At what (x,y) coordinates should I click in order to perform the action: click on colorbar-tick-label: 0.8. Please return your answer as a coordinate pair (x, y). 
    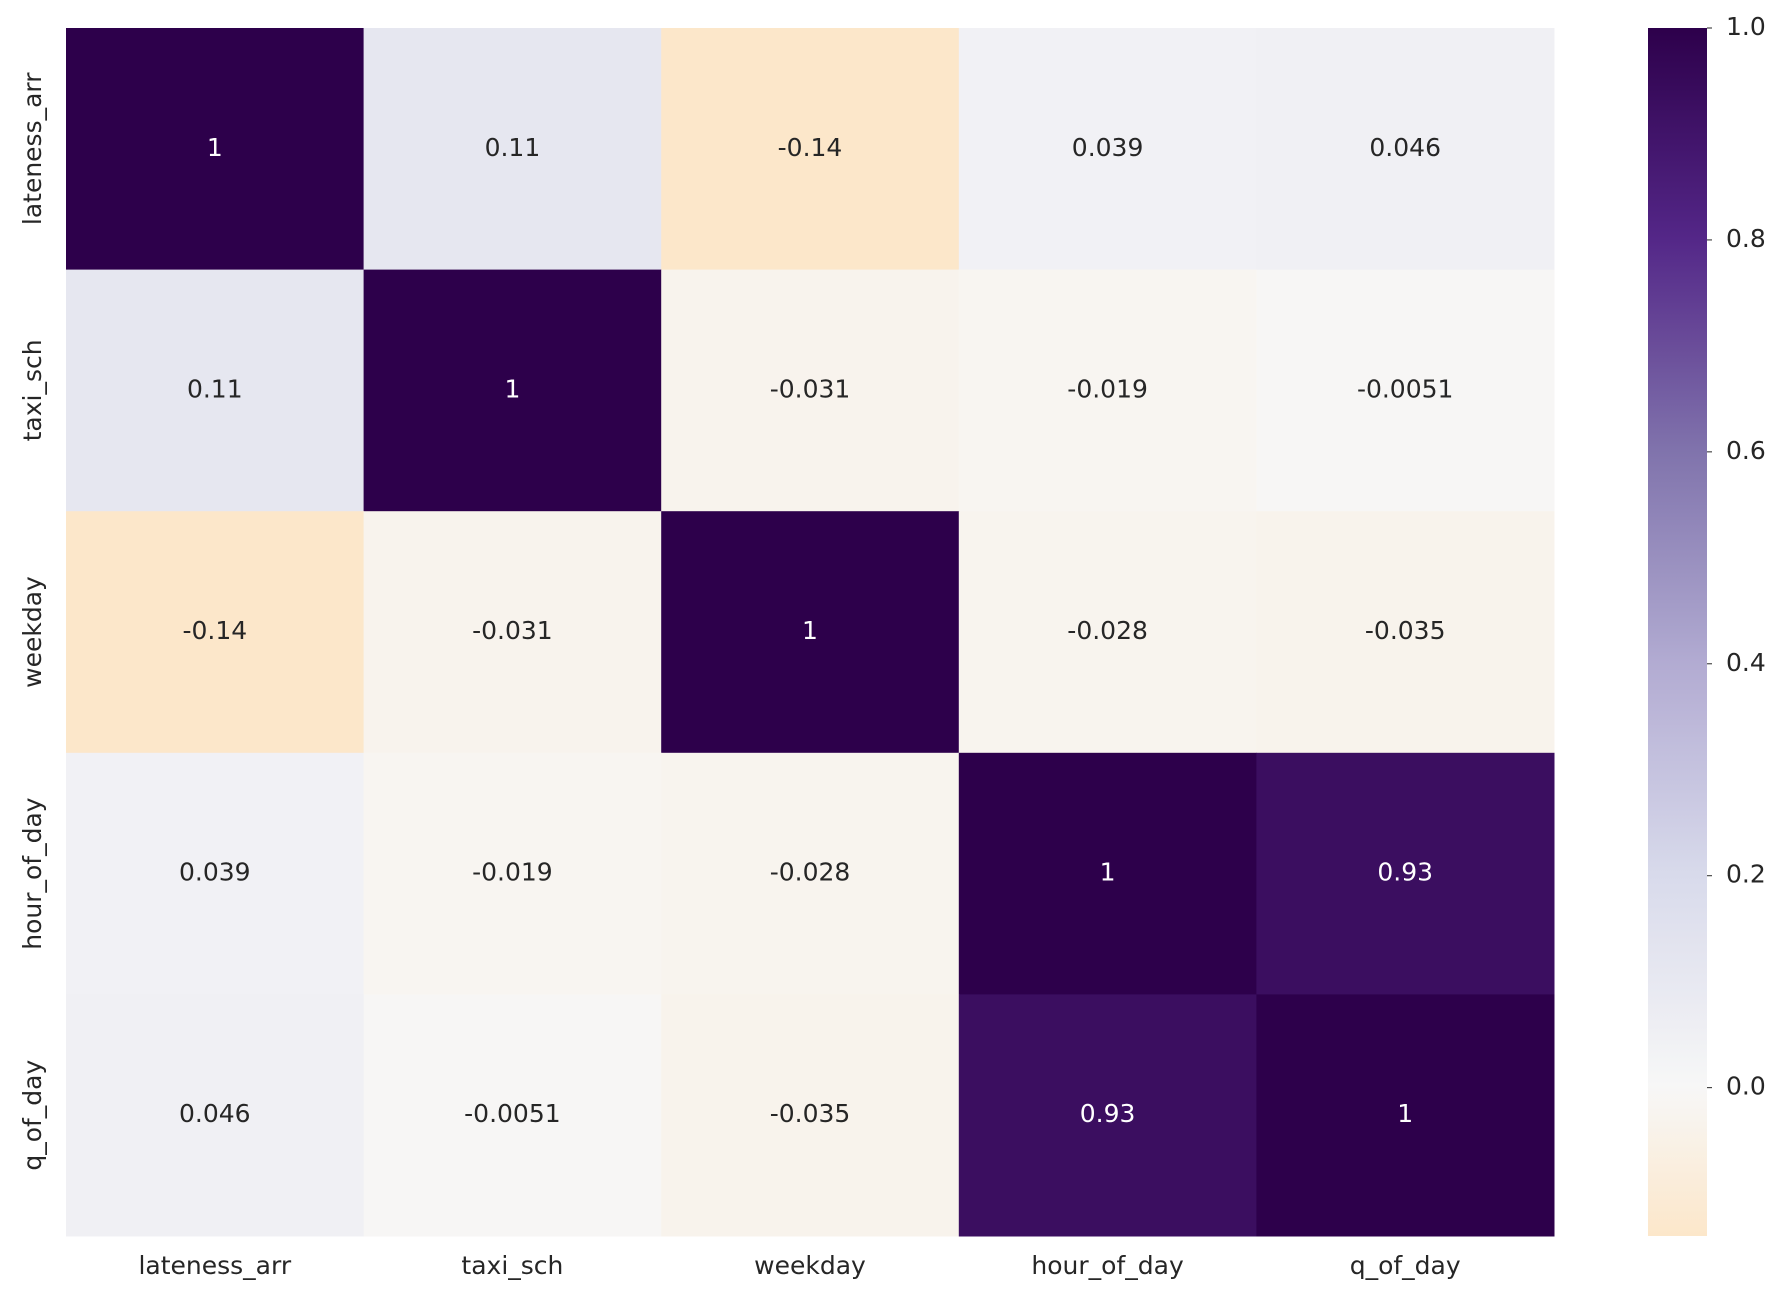
    Looking at the image, I should click on (1746, 238).